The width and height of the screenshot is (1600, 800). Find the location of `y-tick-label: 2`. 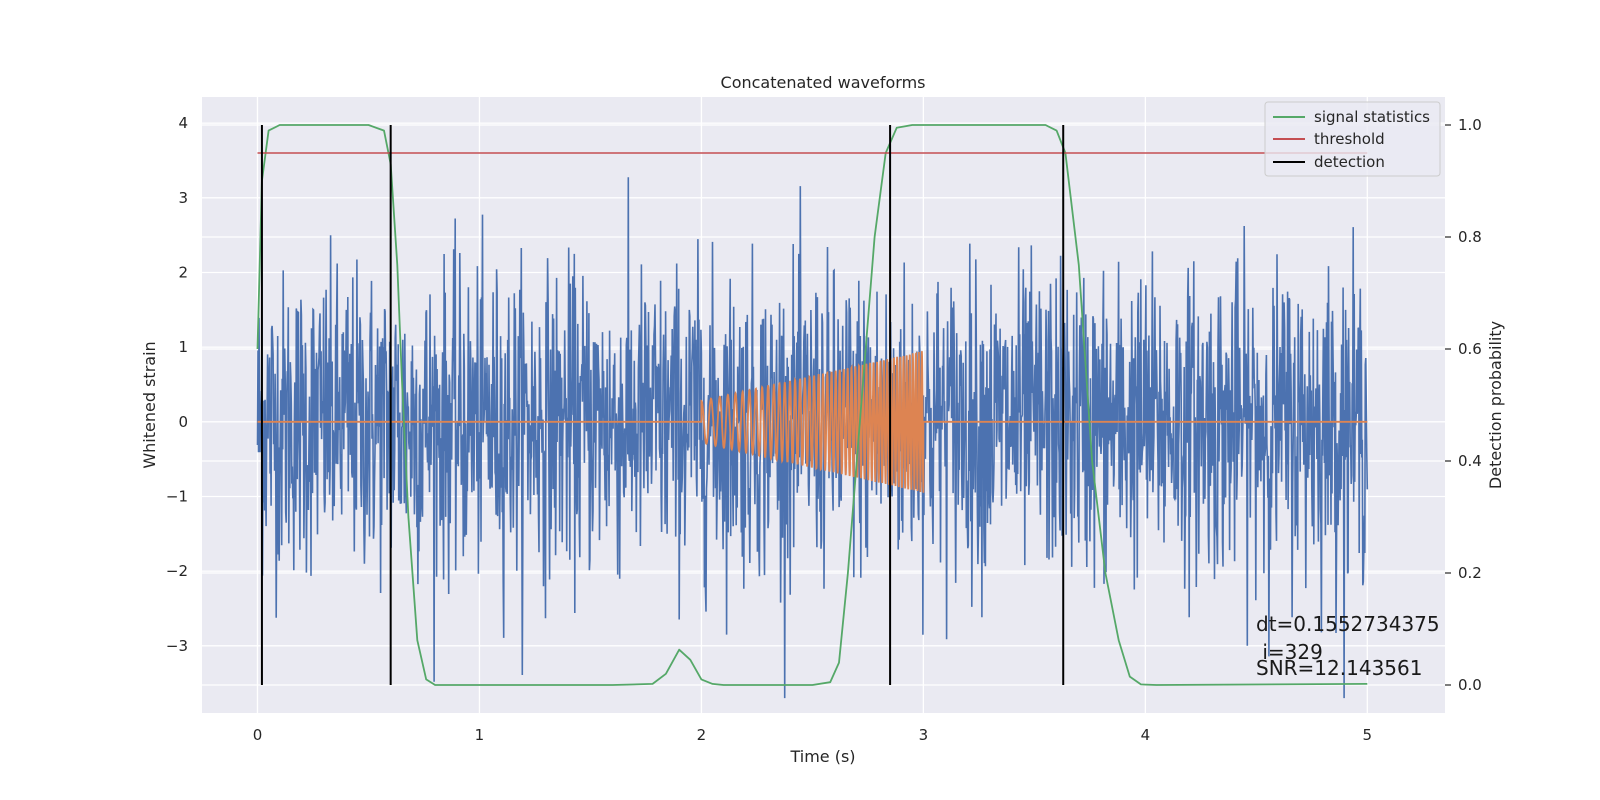

y-tick-label: 2 is located at coordinates (183, 272).